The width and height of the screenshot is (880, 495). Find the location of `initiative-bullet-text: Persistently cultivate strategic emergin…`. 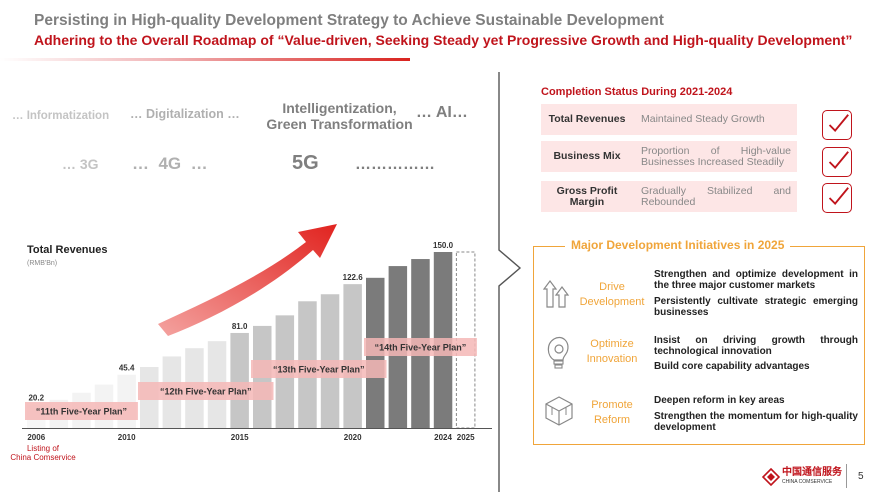

initiative-bullet-text: Persistently cultivate strategic emergin… is located at coordinates (756, 307).